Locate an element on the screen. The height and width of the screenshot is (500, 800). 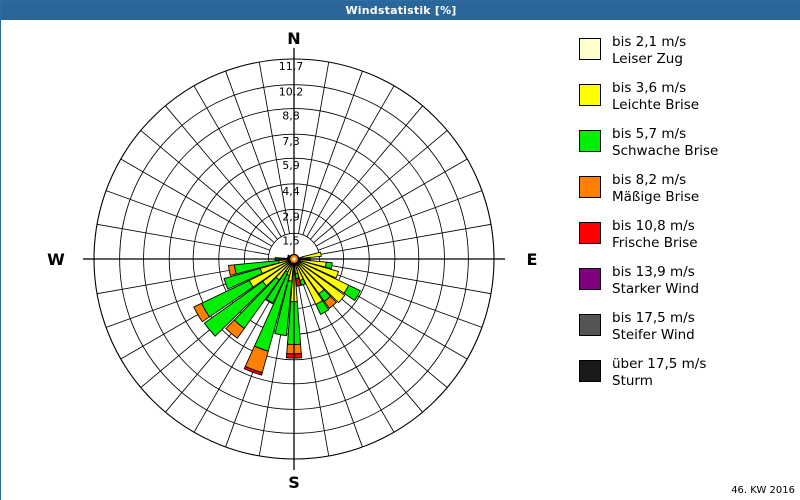
radial-tick-label: 11,7 is located at coordinates (291, 66).